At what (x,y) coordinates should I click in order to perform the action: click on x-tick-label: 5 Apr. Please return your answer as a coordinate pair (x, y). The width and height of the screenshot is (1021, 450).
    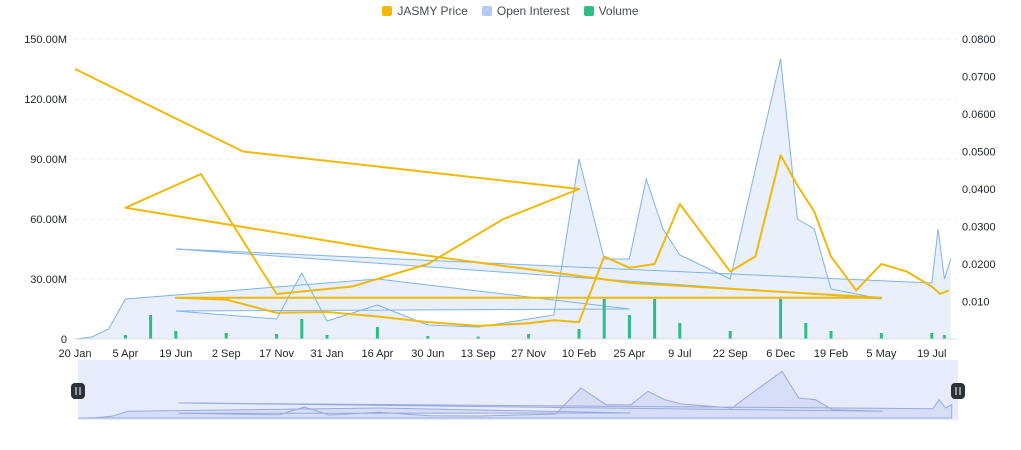
    Looking at the image, I should click on (126, 354).